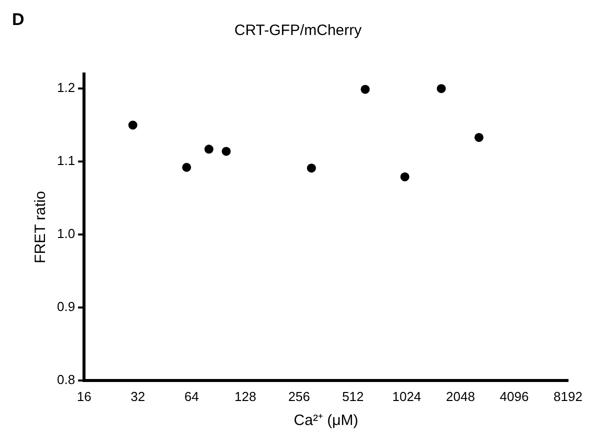 The width and height of the screenshot is (596, 446). I want to click on x-tick-label: 8192, so click(568, 396).